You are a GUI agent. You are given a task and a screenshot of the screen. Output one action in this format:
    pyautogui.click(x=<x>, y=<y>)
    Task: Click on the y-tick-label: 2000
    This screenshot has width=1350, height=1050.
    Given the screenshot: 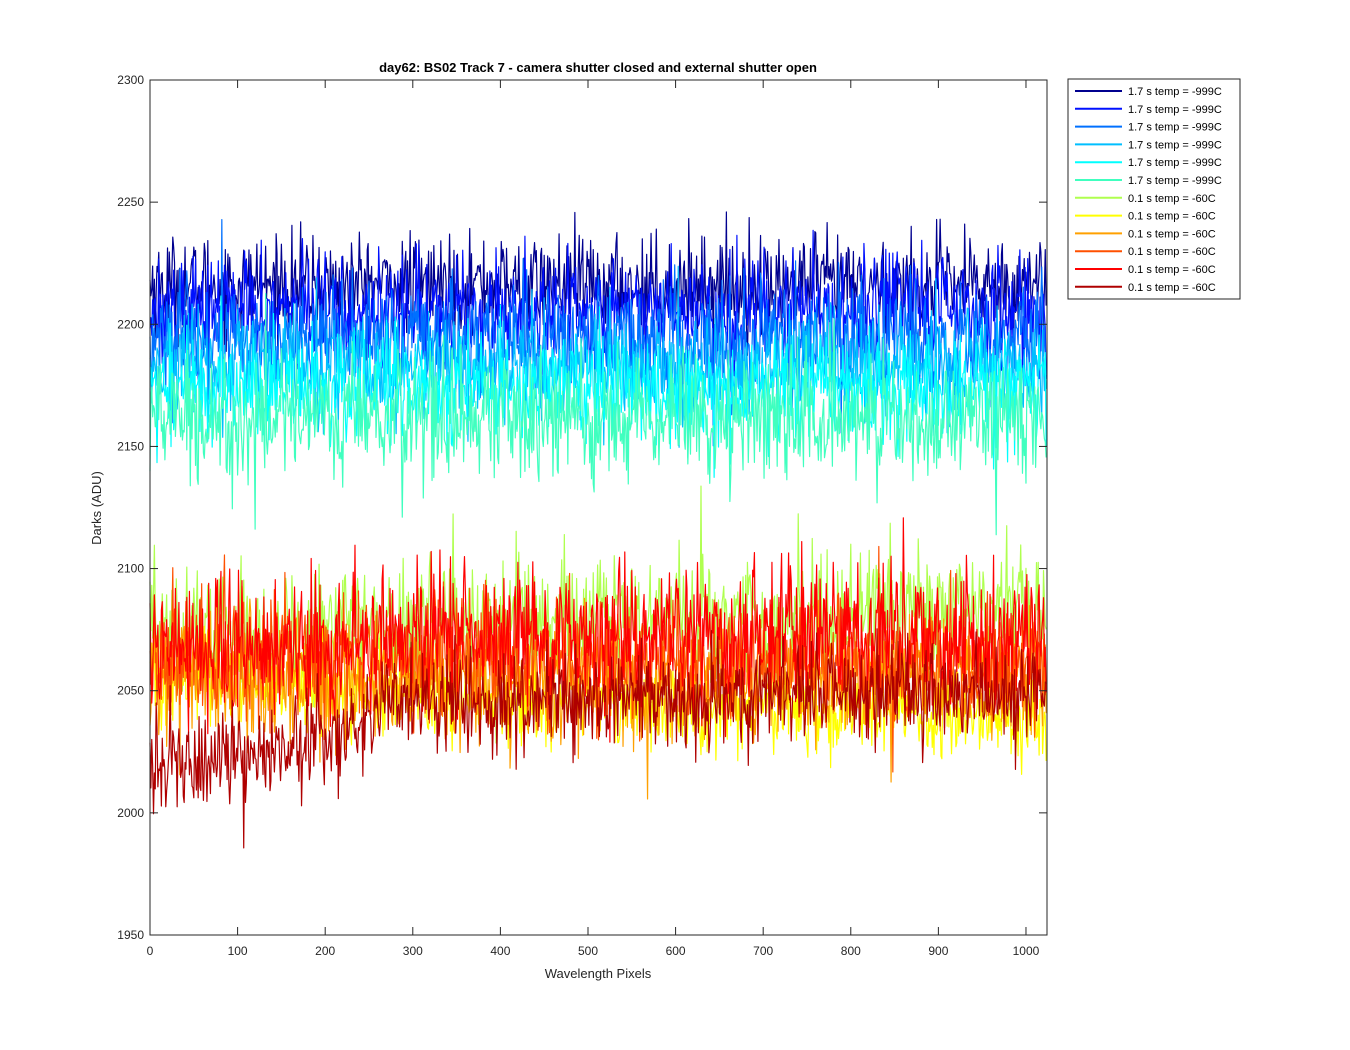 What is the action you would take?
    pyautogui.click(x=130, y=813)
    